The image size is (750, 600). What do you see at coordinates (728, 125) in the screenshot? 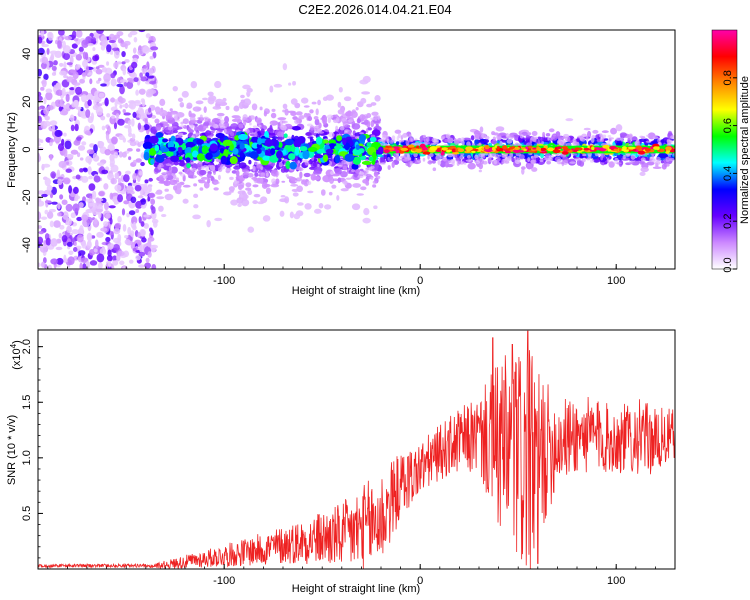
I see `colorbar-tick-label: 0.6` at bounding box center [728, 125].